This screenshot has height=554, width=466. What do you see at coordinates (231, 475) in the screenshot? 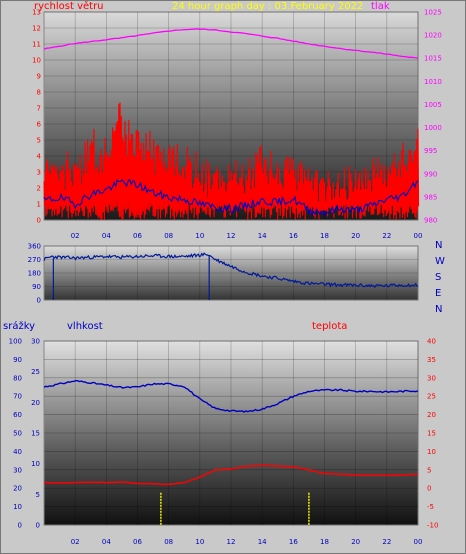
I see `temperature-line` at bounding box center [231, 475].